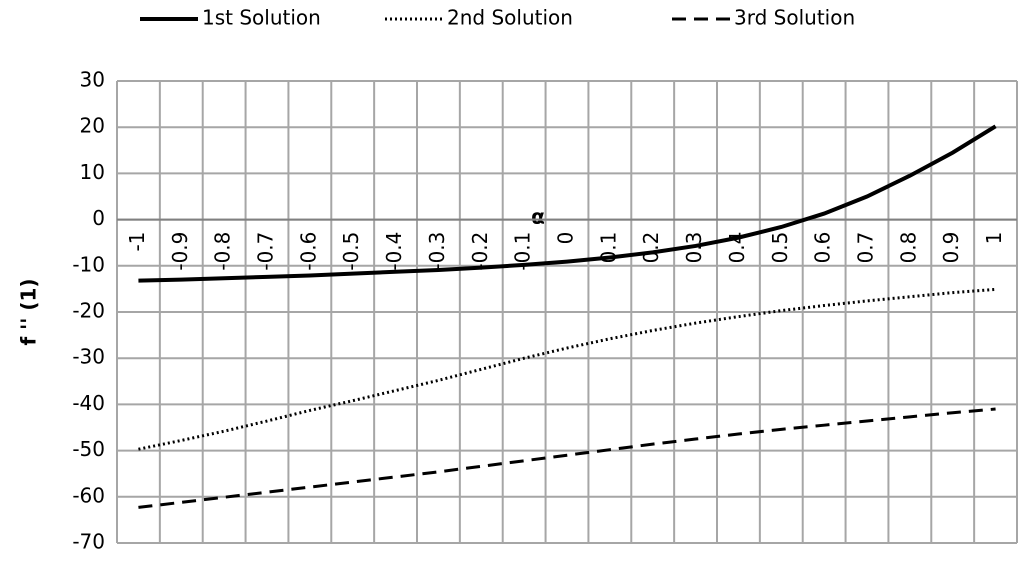  What do you see at coordinates (92, 126) in the screenshot?
I see `y-tick-label: 20` at bounding box center [92, 126].